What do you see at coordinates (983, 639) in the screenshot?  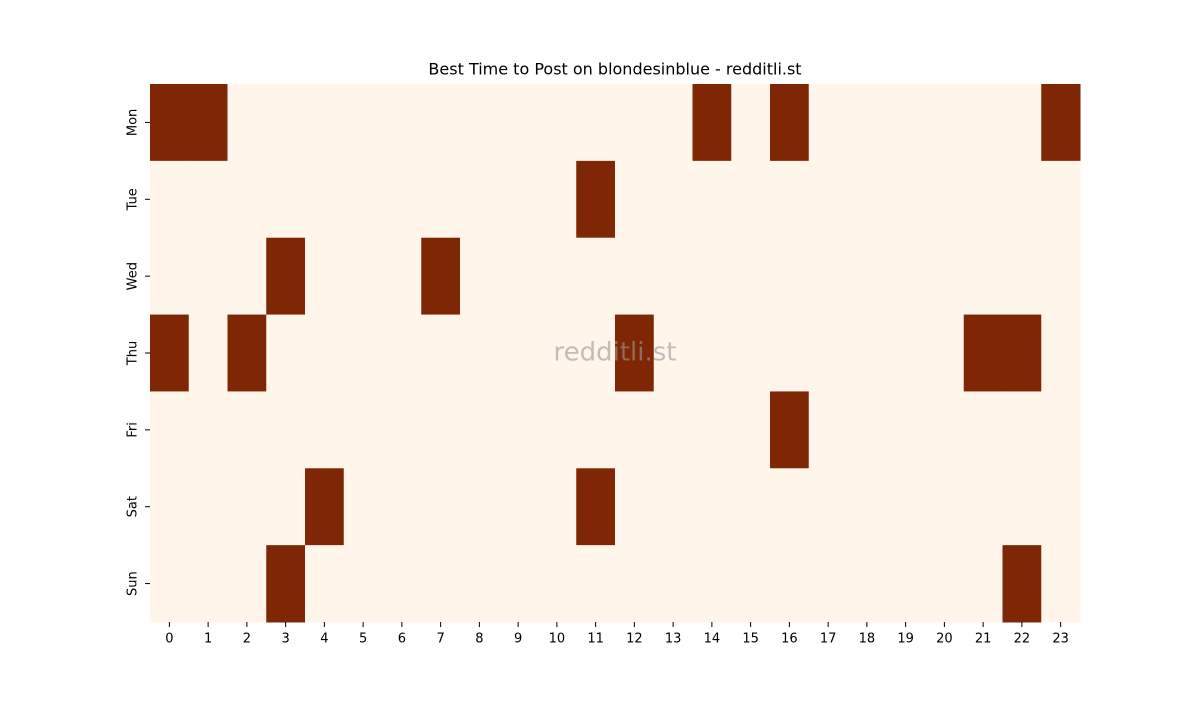 I see `x-tick-label: 21` at bounding box center [983, 639].